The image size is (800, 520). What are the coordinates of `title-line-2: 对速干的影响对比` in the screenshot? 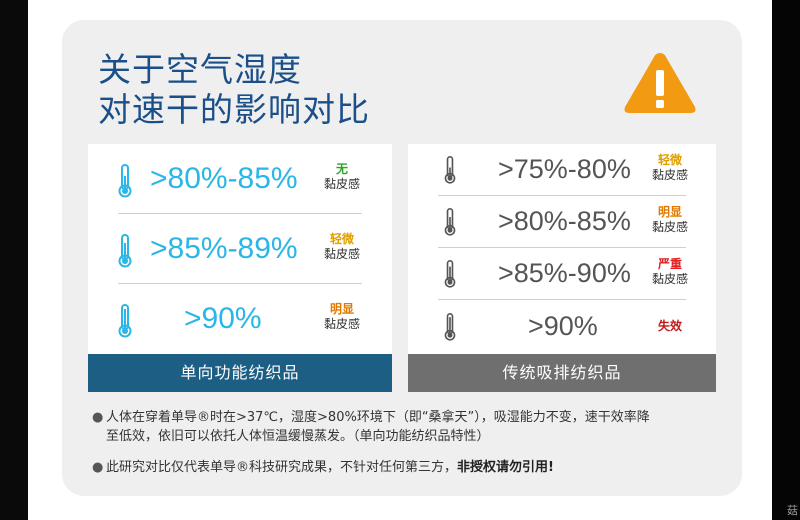 It's located at (234, 109).